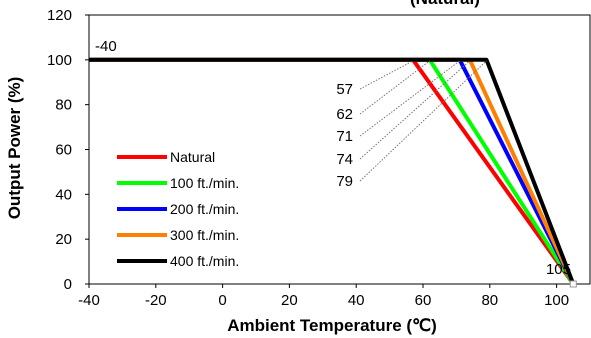  What do you see at coordinates (344, 159) in the screenshot?
I see `annotation-label: 74` at bounding box center [344, 159].